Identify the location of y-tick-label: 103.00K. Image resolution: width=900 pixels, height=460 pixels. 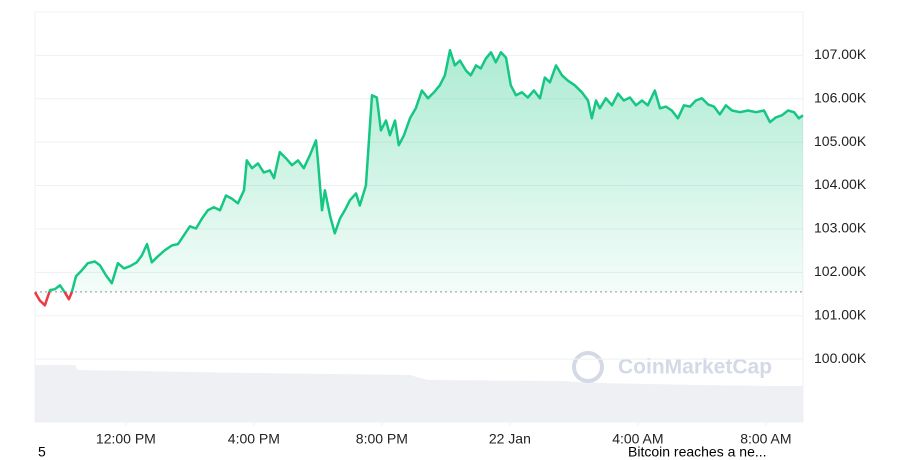
(840, 228).